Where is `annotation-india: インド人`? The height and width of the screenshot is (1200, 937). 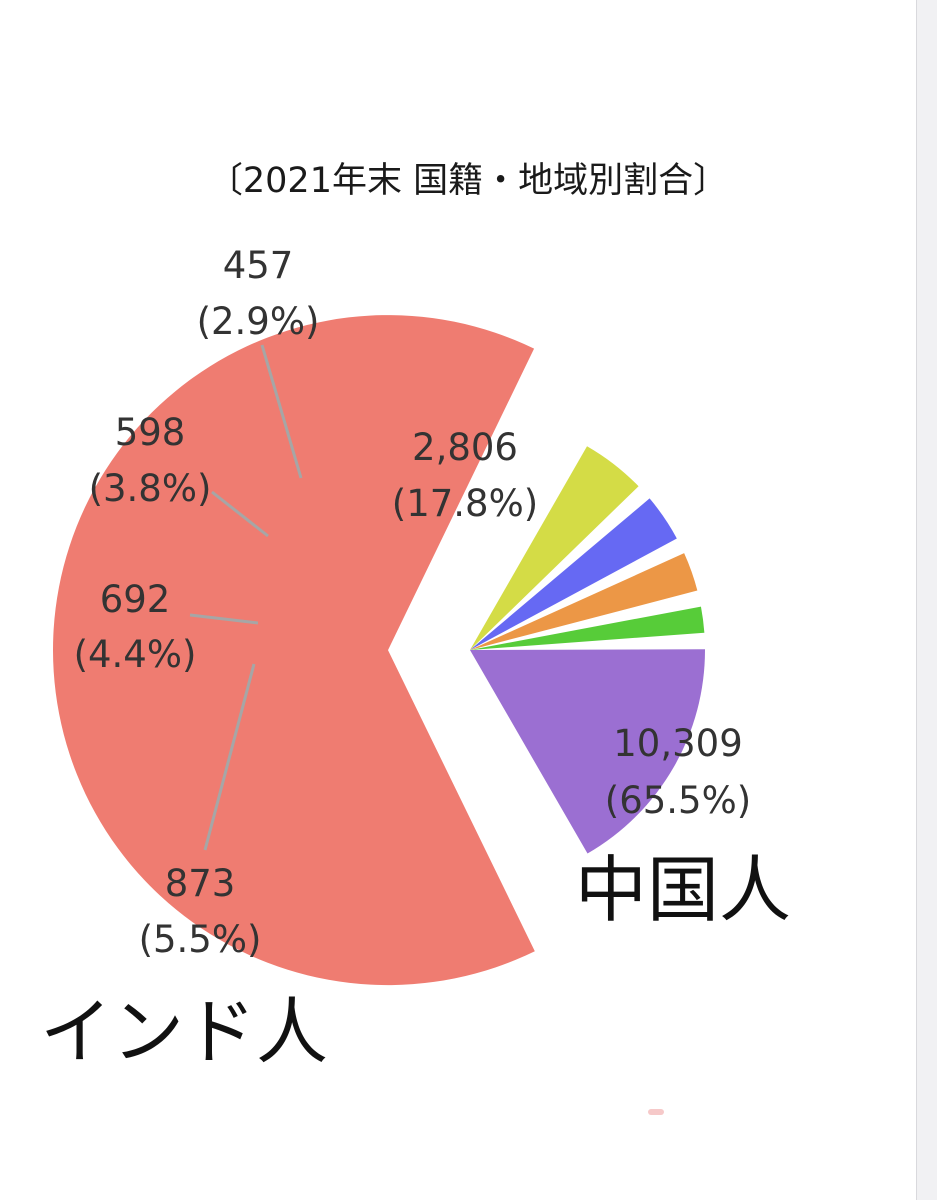 annotation-india: インド人 is located at coordinates (184, 1032).